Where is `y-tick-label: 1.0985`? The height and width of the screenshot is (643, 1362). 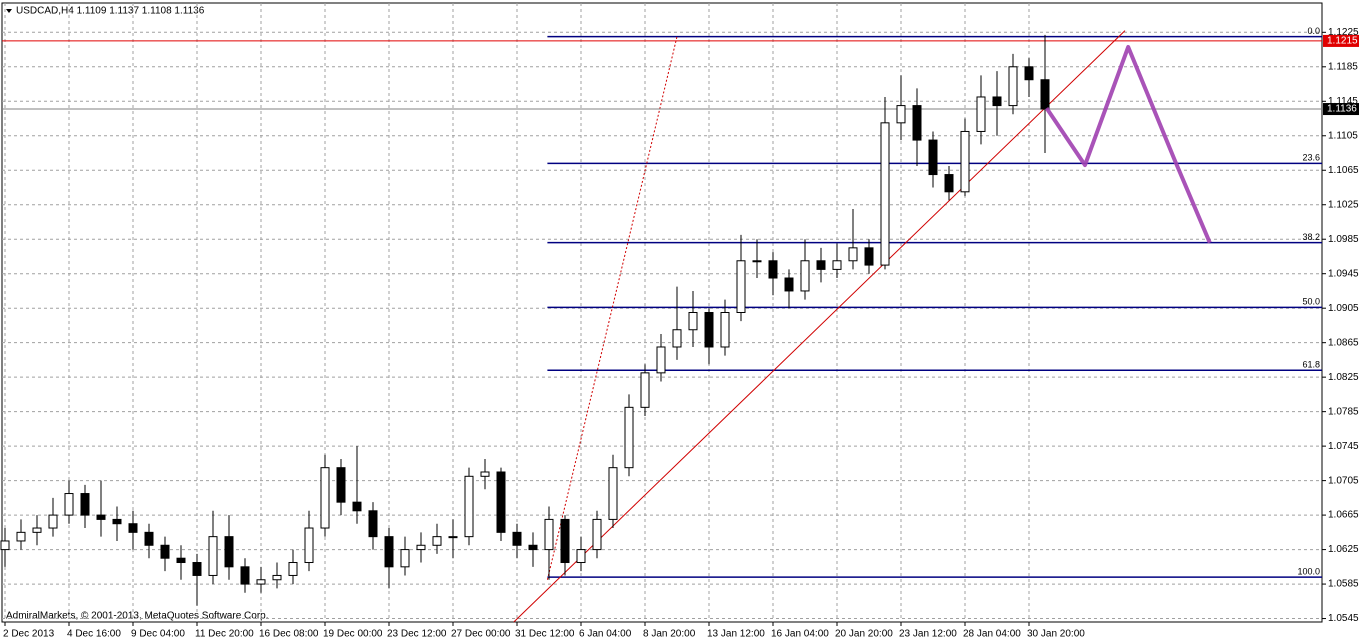
y-tick-label: 1.0985 is located at coordinates (1343, 239).